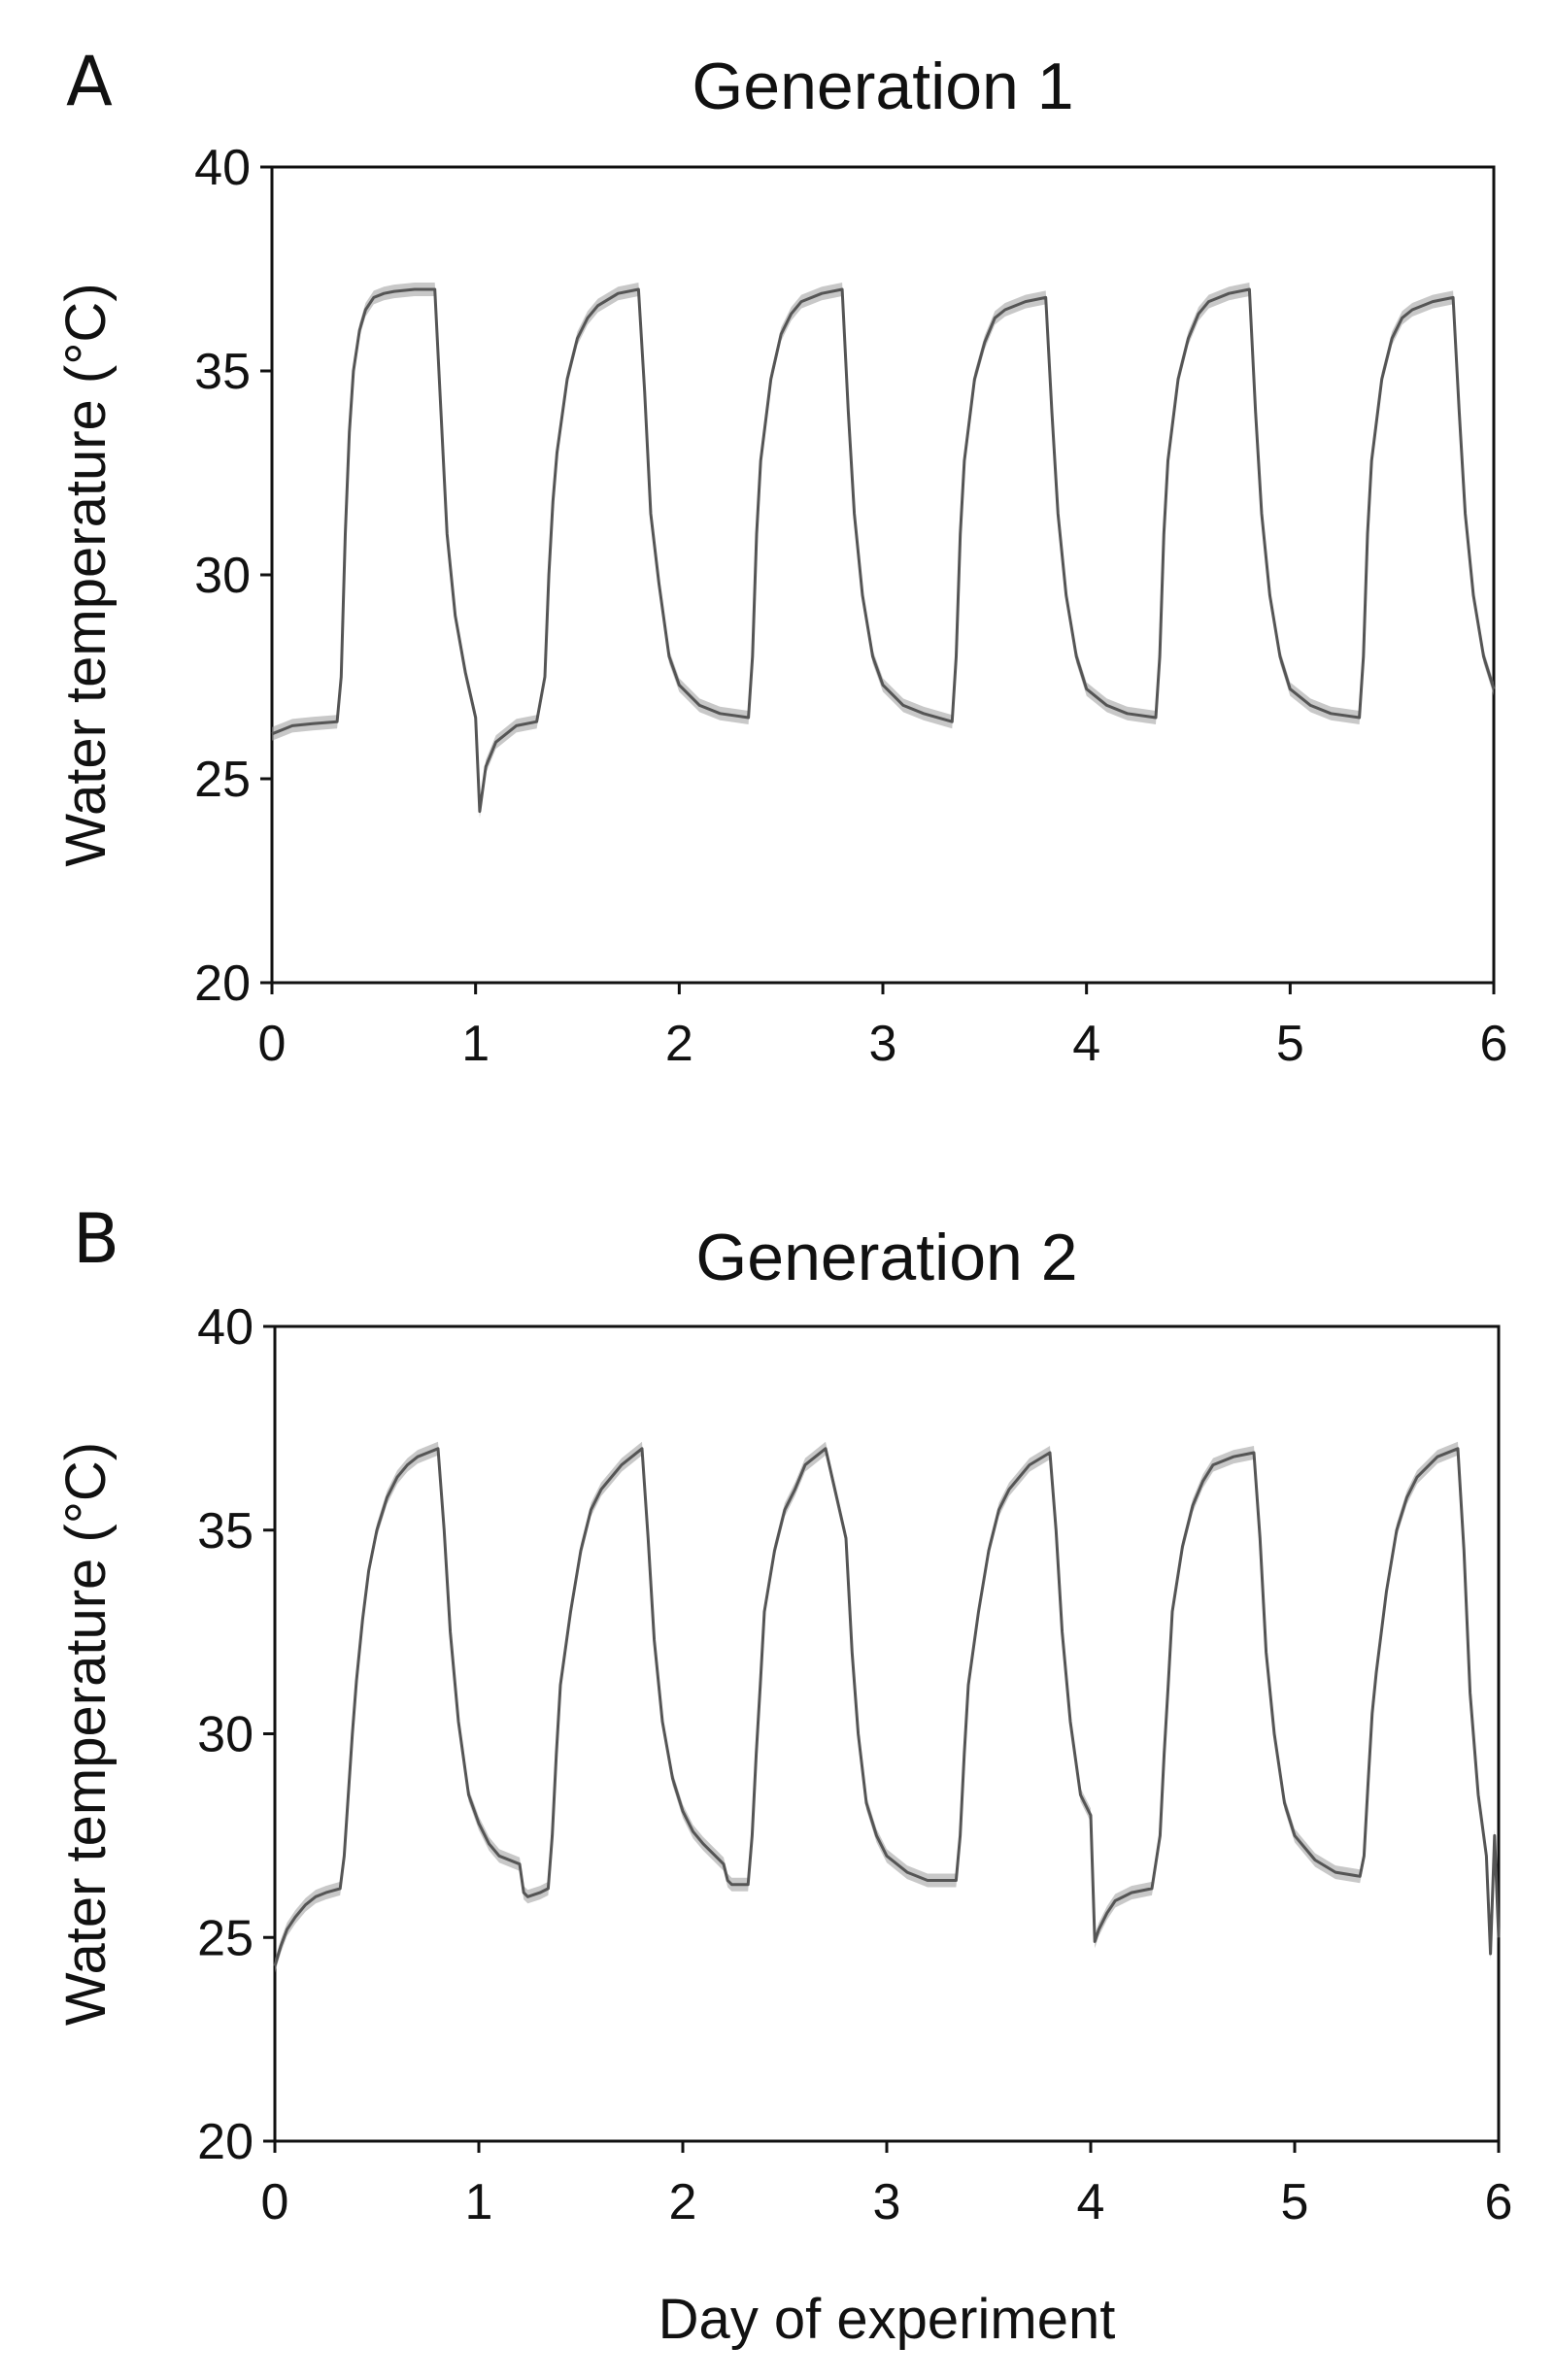 The image size is (1554, 2380). Describe the element at coordinates (89, 81) in the screenshot. I see `panel-letter: A` at that location.